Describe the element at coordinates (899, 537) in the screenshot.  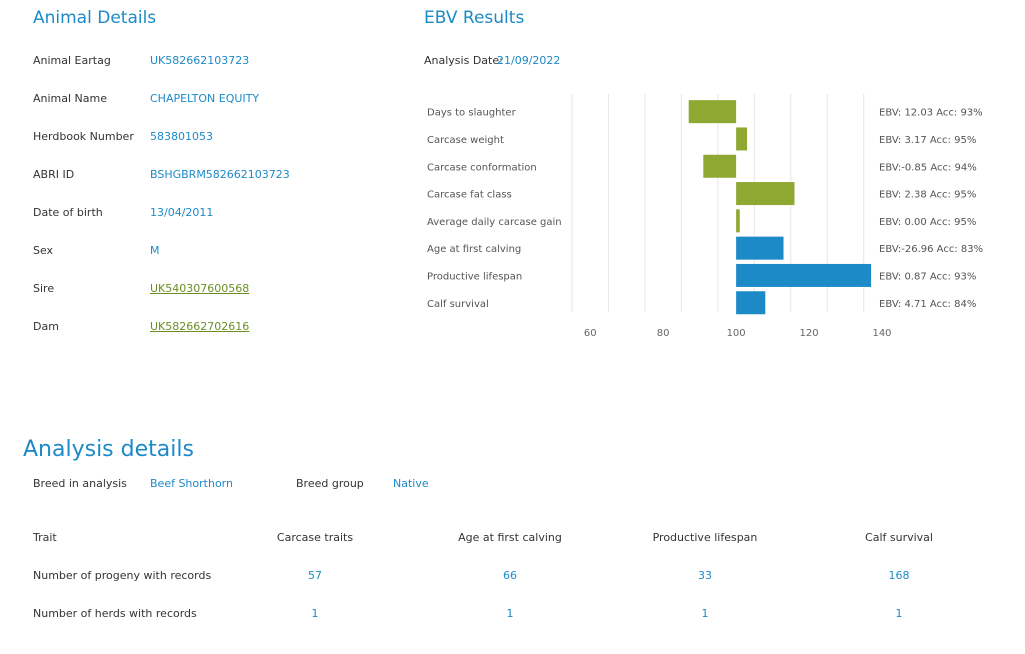
I see `table-header-calf-survival: Calf survival` at that location.